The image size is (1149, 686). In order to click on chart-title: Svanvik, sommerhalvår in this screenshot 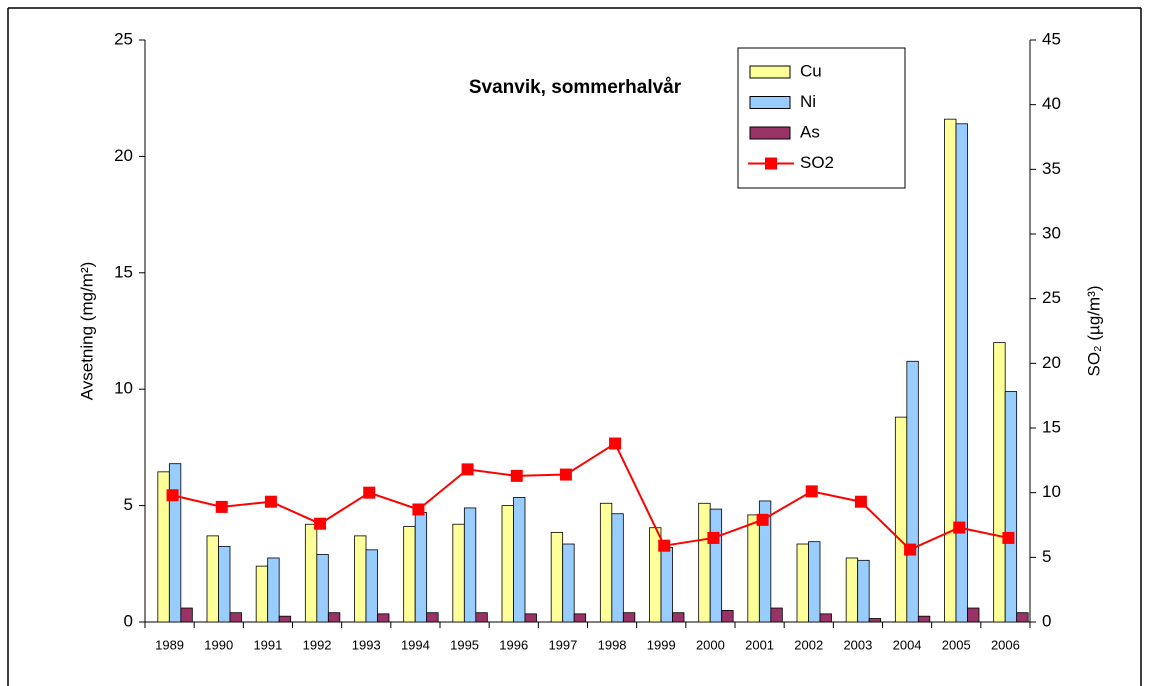, I will do `click(575, 87)`.